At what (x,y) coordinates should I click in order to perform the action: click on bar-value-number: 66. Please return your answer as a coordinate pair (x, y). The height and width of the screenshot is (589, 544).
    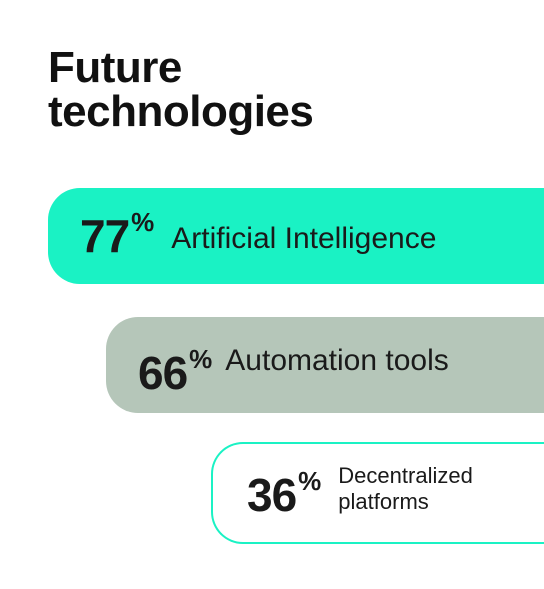
    Looking at the image, I should click on (163, 373).